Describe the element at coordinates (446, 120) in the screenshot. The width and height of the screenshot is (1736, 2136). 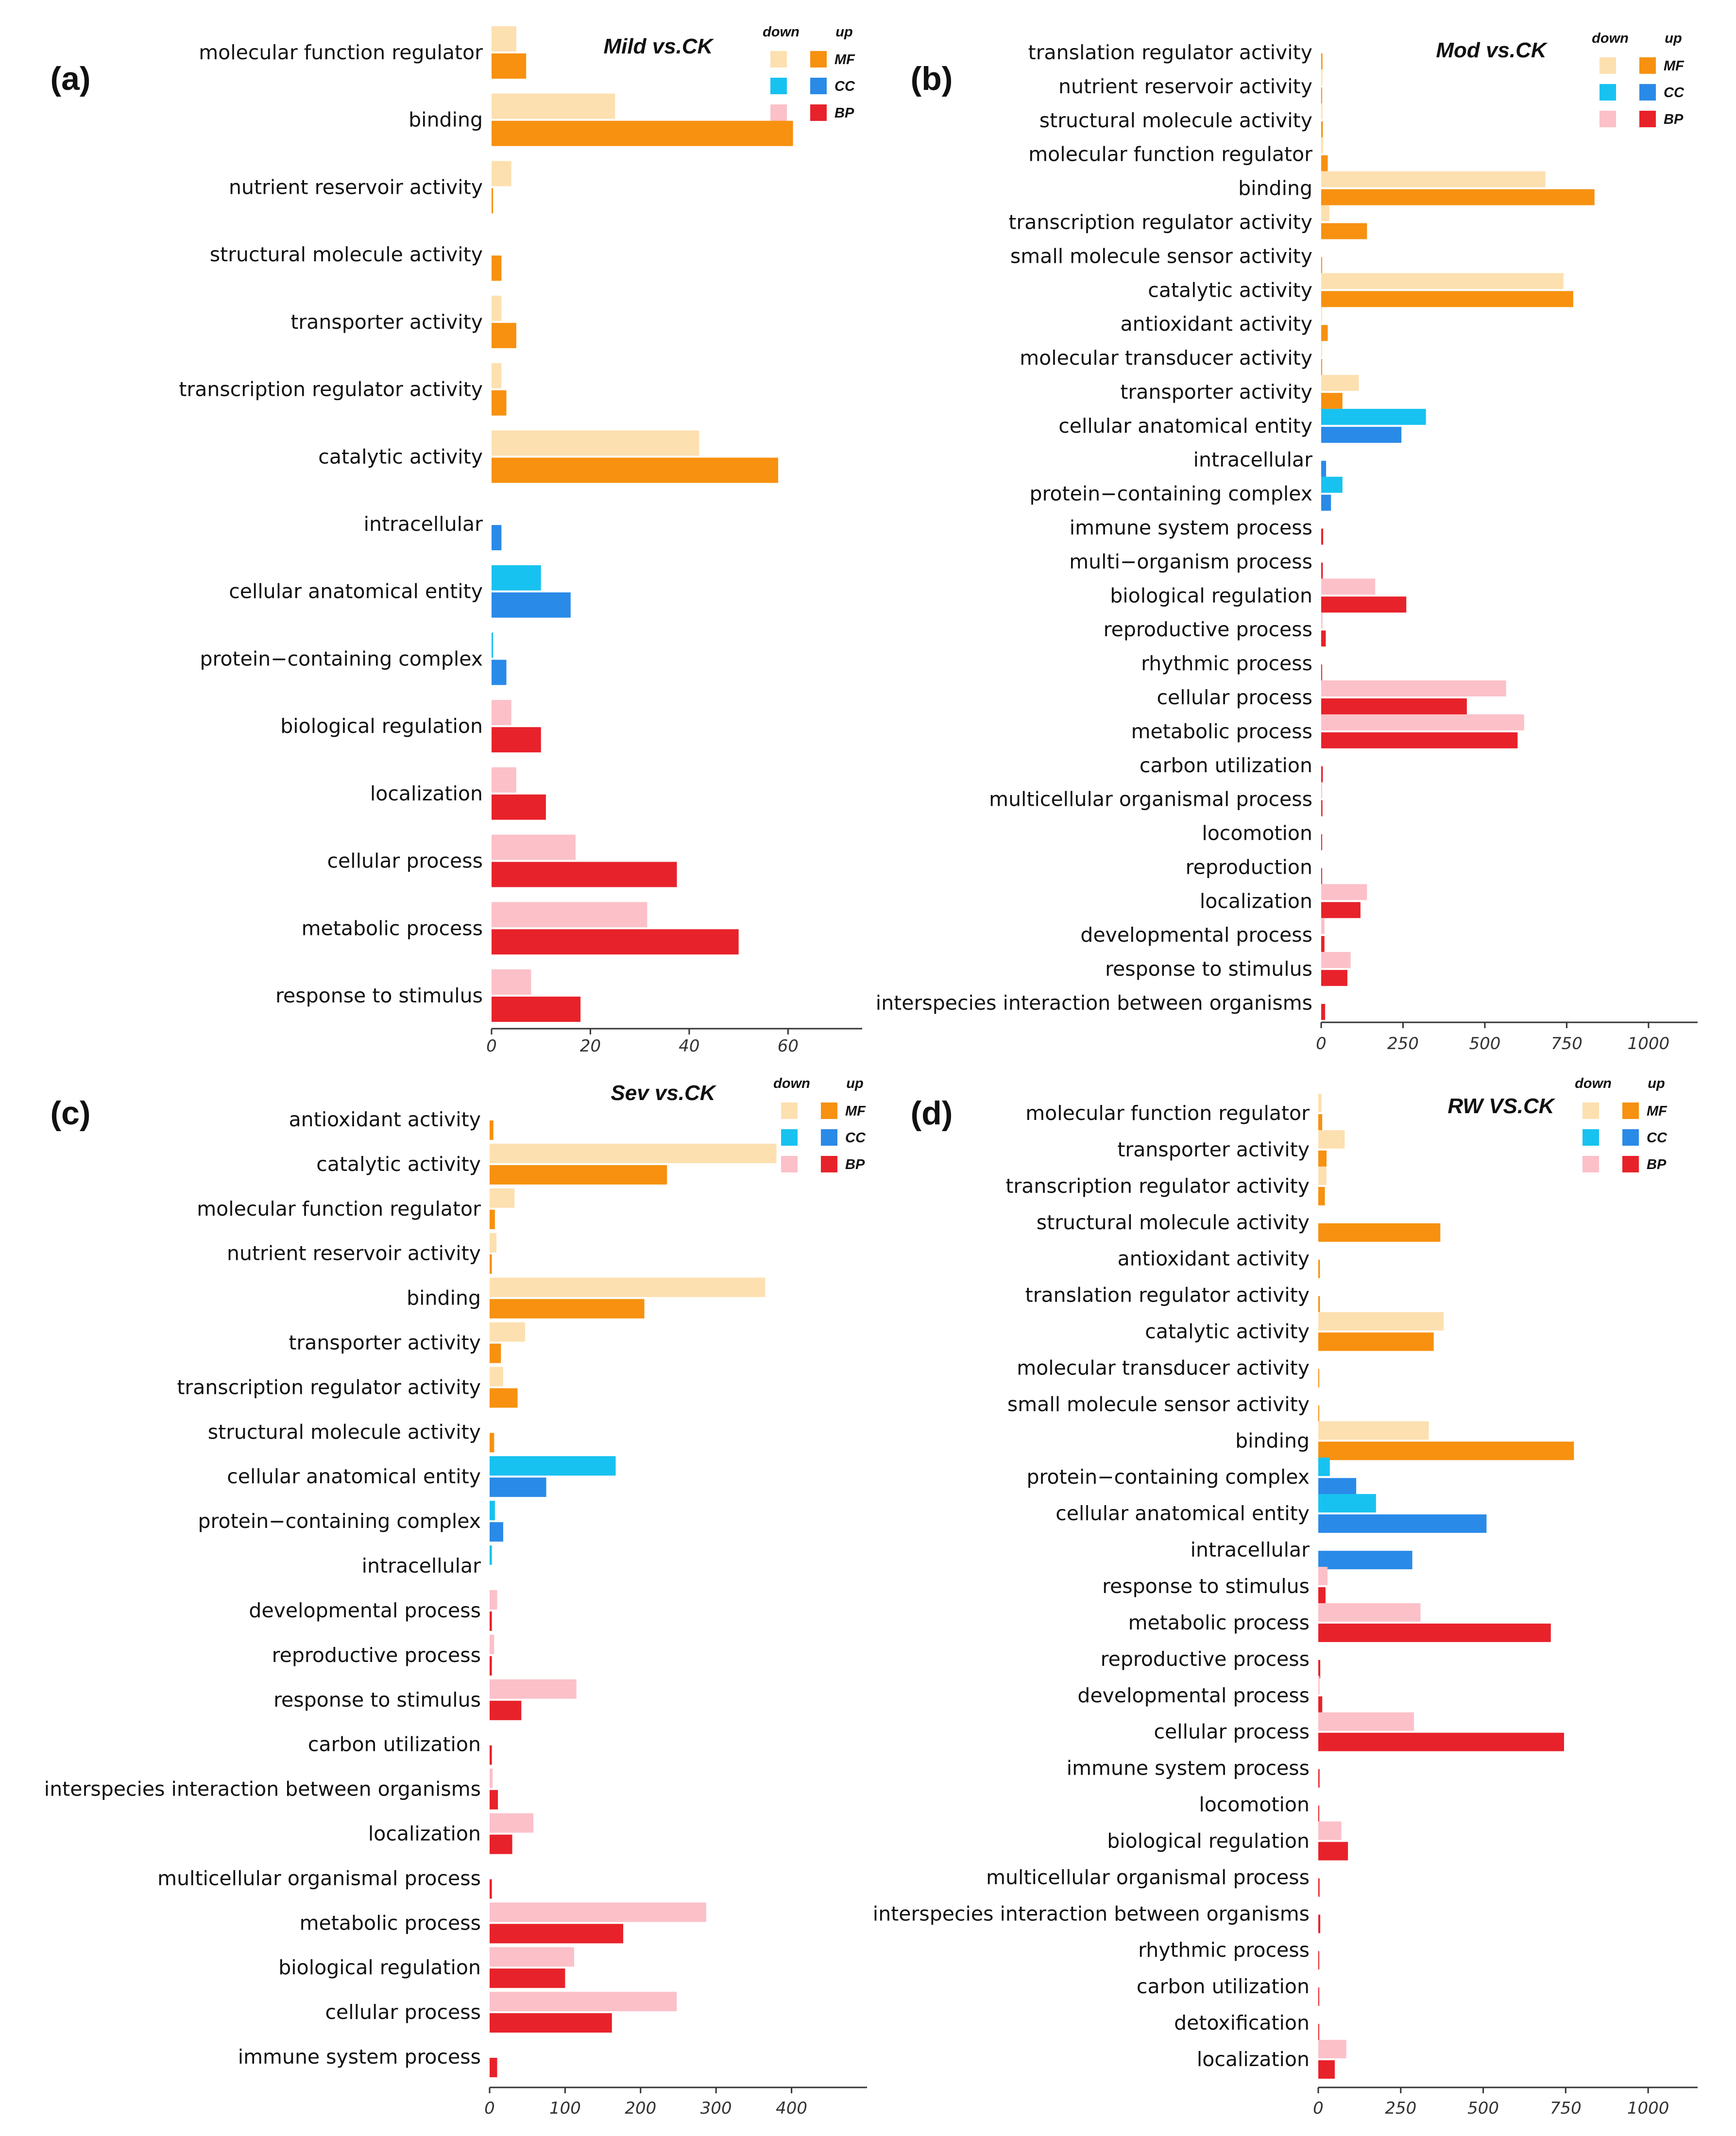
I see `category-label: binding` at that location.